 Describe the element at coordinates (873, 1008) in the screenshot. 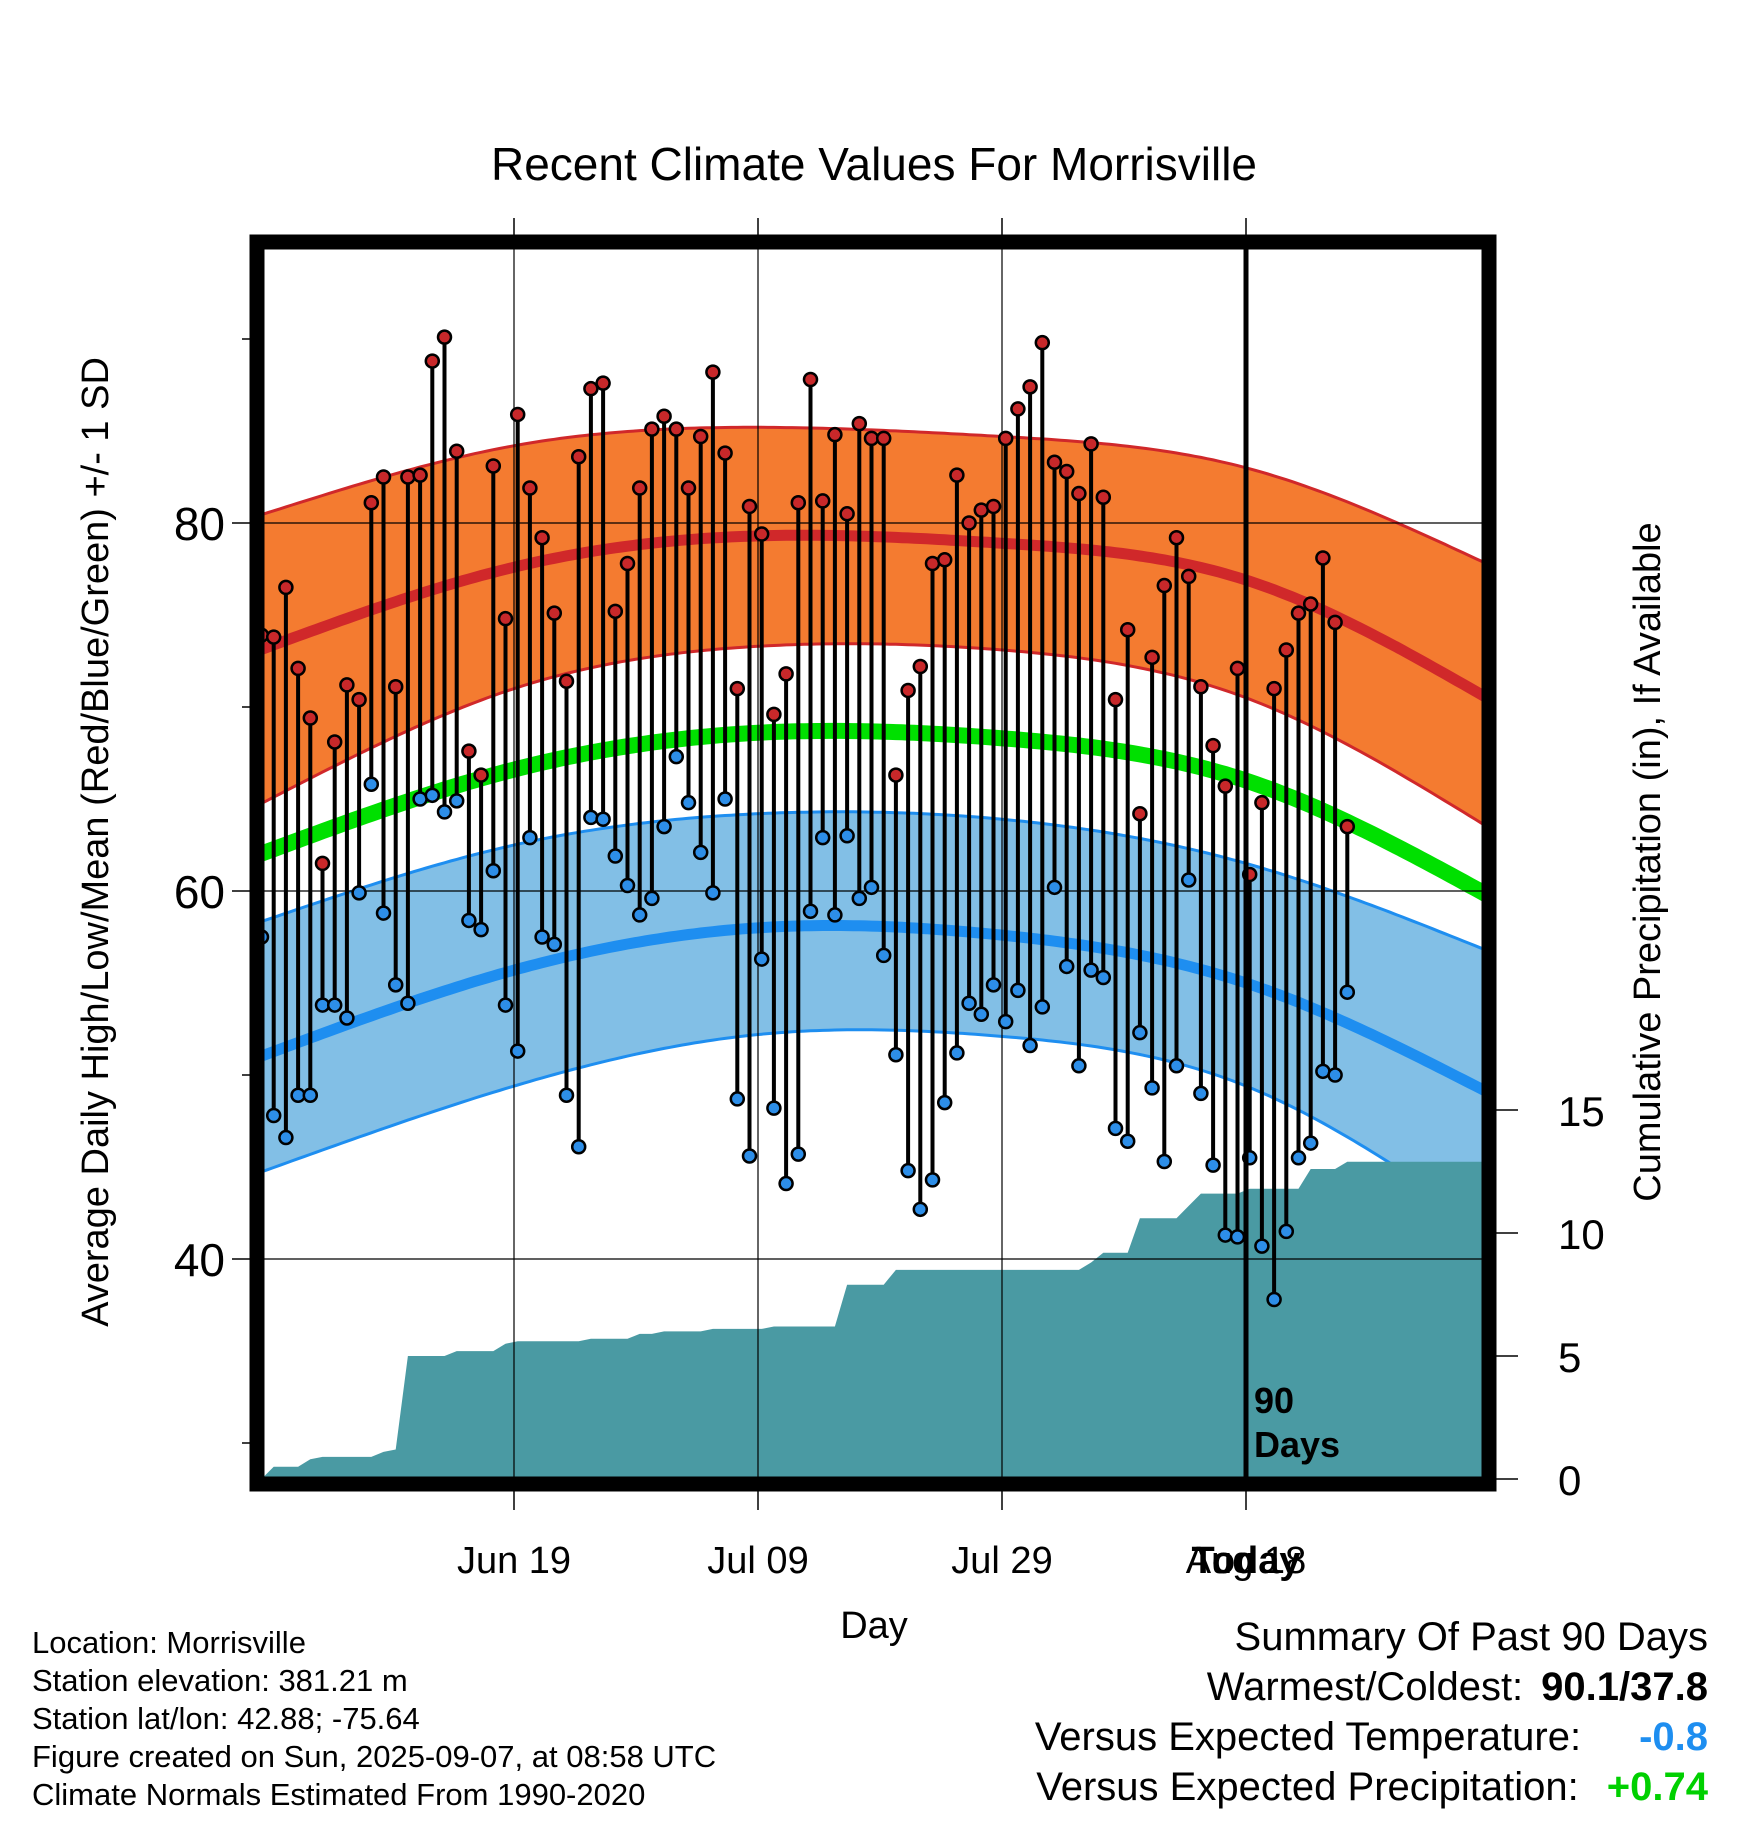

I see `normal-low-line` at that location.